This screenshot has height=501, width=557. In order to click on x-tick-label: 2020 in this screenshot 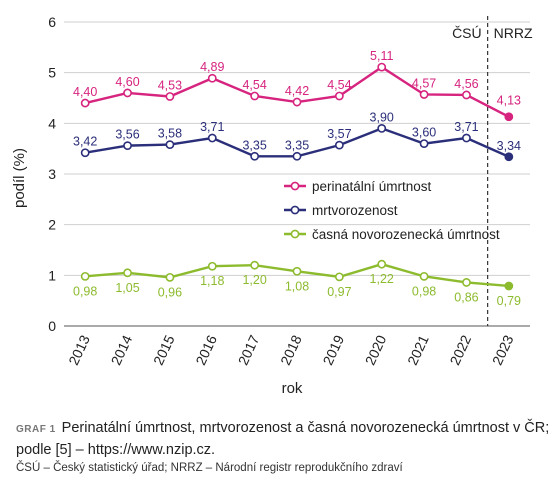, I will do `click(376, 349)`.